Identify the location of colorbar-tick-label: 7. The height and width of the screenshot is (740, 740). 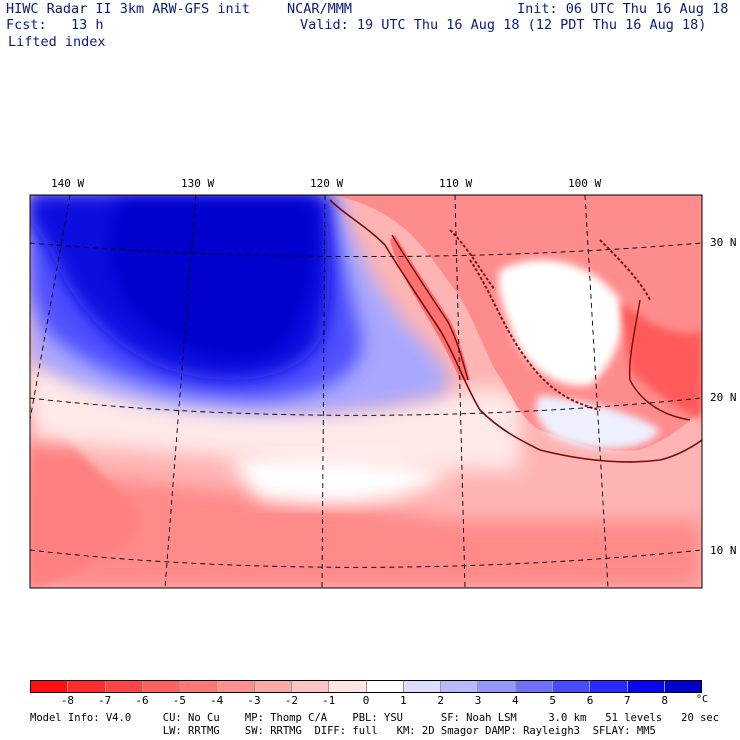
(627, 700).